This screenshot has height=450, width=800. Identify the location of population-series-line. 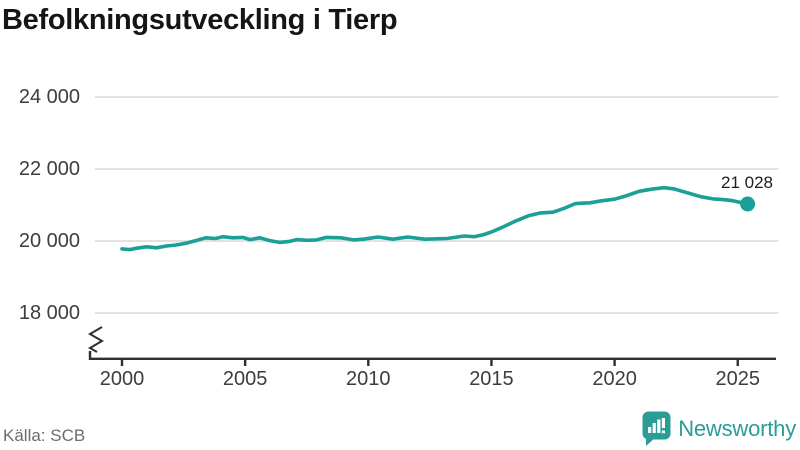
(435, 218).